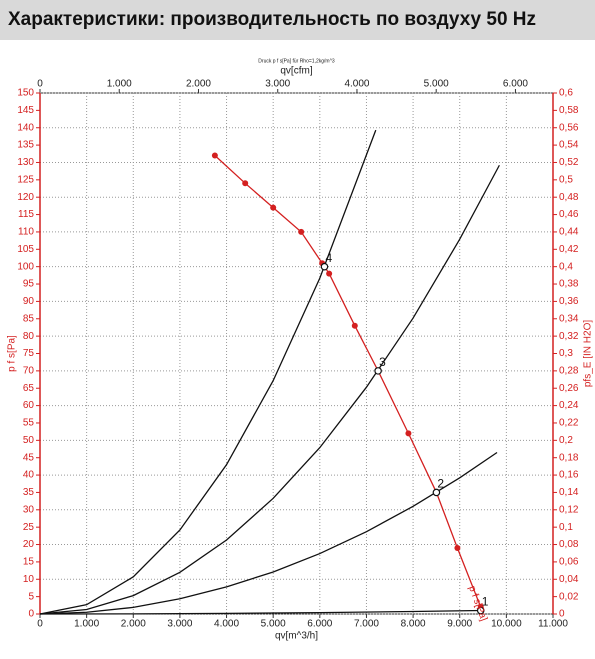 This screenshot has height=659, width=595. I want to click on header-band, so click(297, 20).